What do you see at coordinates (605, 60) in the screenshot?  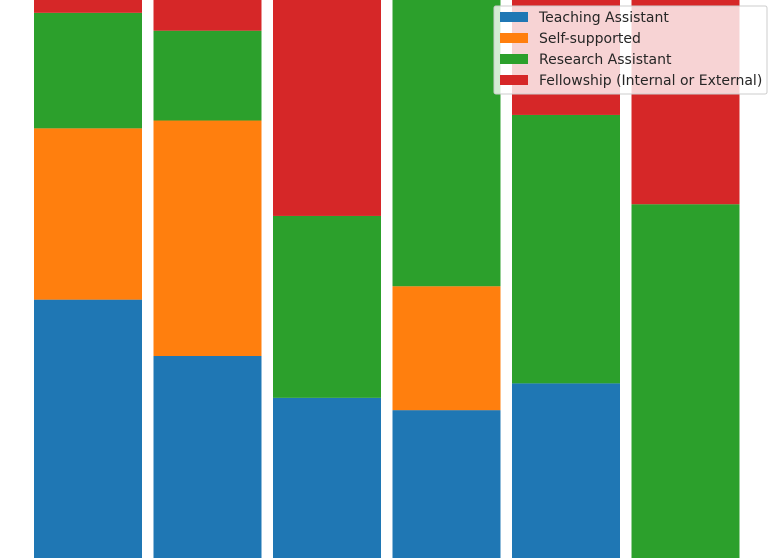 I see `legend-label-3: Research Assistant` at bounding box center [605, 60].